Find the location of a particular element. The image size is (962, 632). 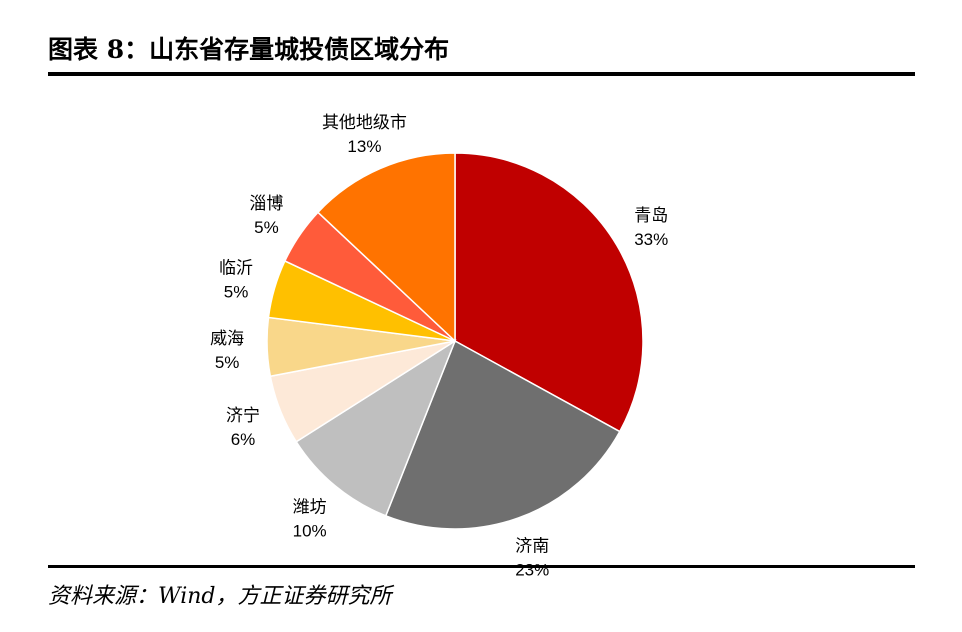

title-rule is located at coordinates (481, 74).